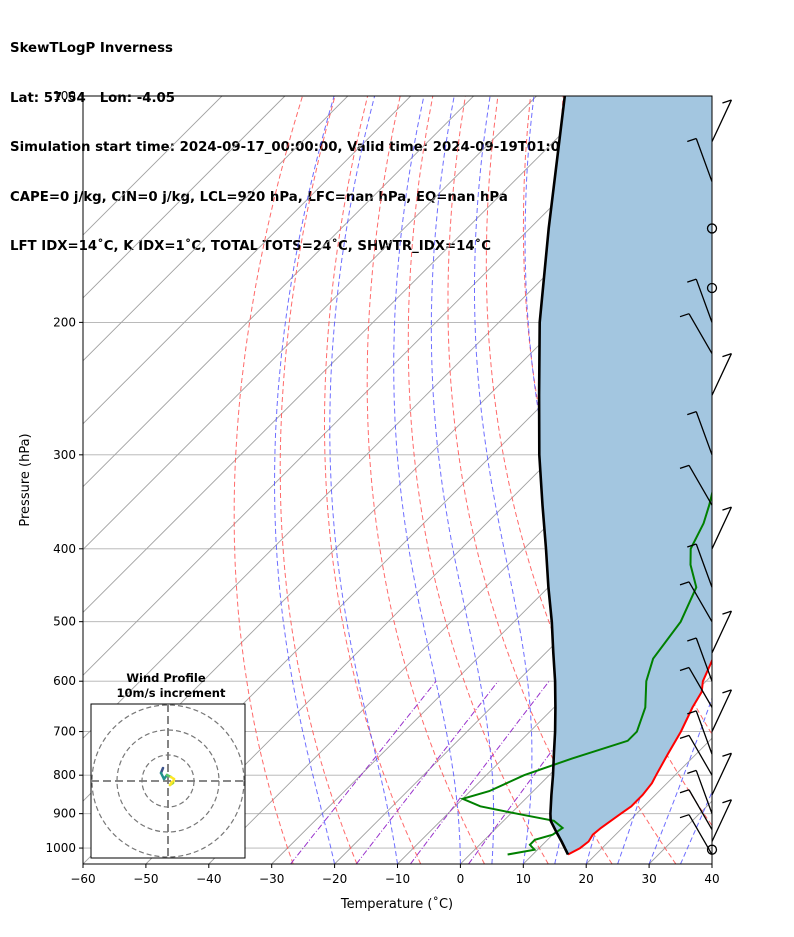  Describe the element at coordinates (82, 879) in the screenshot. I see `x-tick-label: −60` at that location.